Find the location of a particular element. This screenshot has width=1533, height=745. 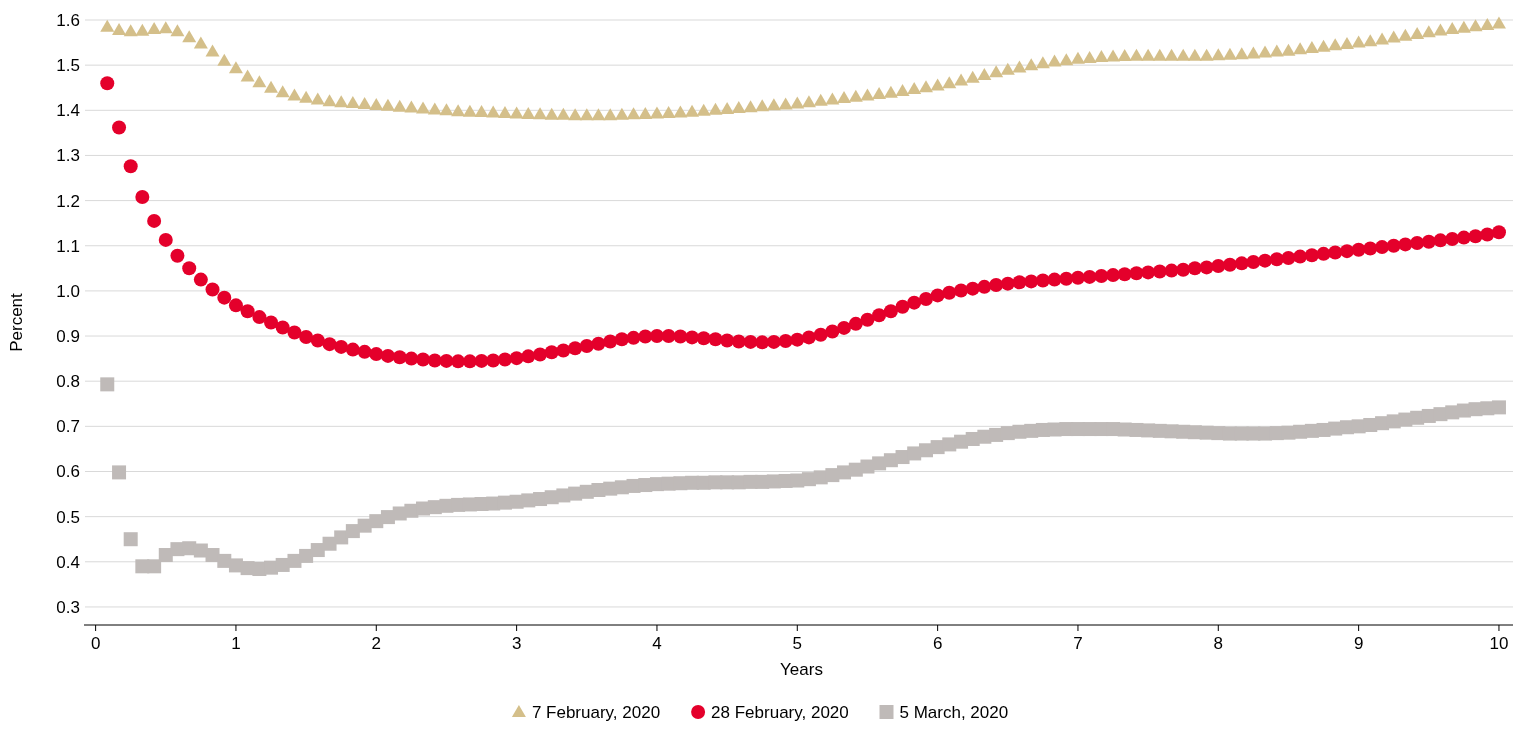

legend-label: 28 February, 2020 is located at coordinates (780, 712).